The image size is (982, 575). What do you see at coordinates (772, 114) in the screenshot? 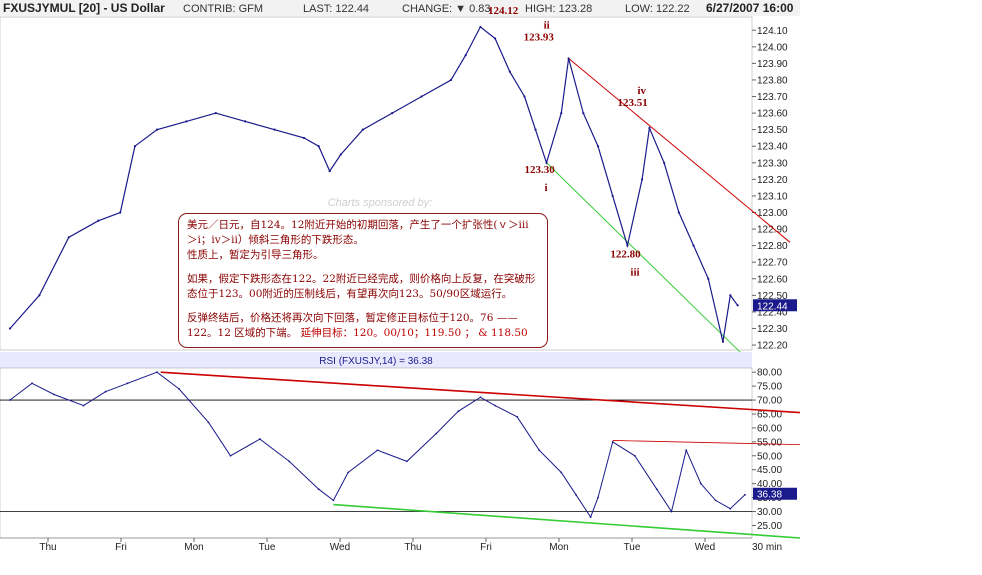
I see `price-tick-label: 123.60` at bounding box center [772, 114].